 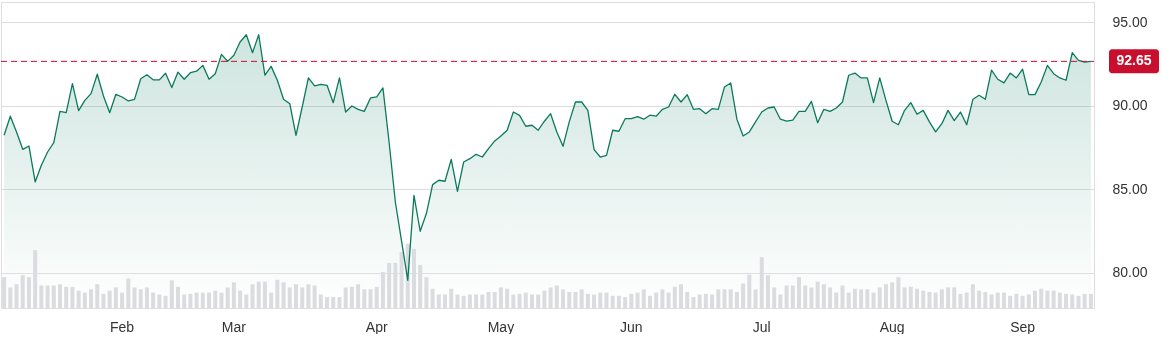 I want to click on x-tick-label: Jun, so click(x=631, y=326).